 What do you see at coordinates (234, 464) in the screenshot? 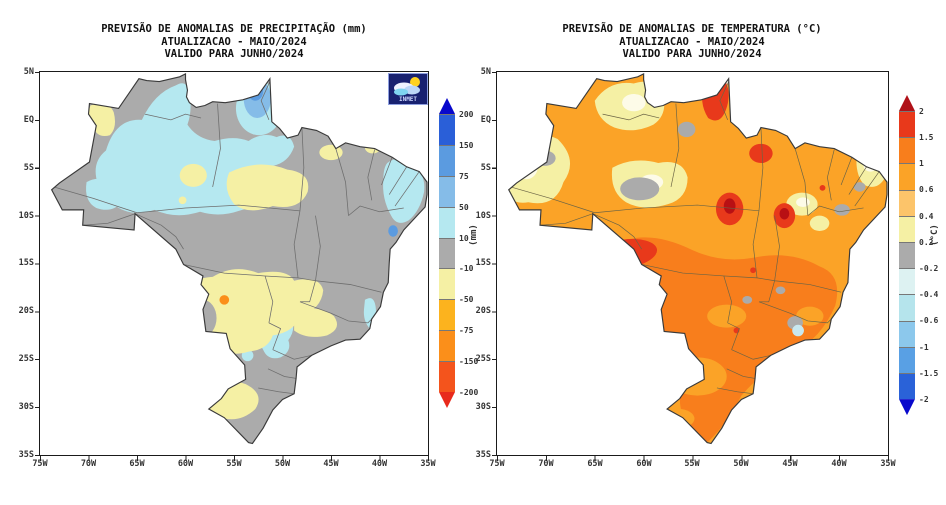
I see `precip-lon-tick: 55W` at bounding box center [234, 464].